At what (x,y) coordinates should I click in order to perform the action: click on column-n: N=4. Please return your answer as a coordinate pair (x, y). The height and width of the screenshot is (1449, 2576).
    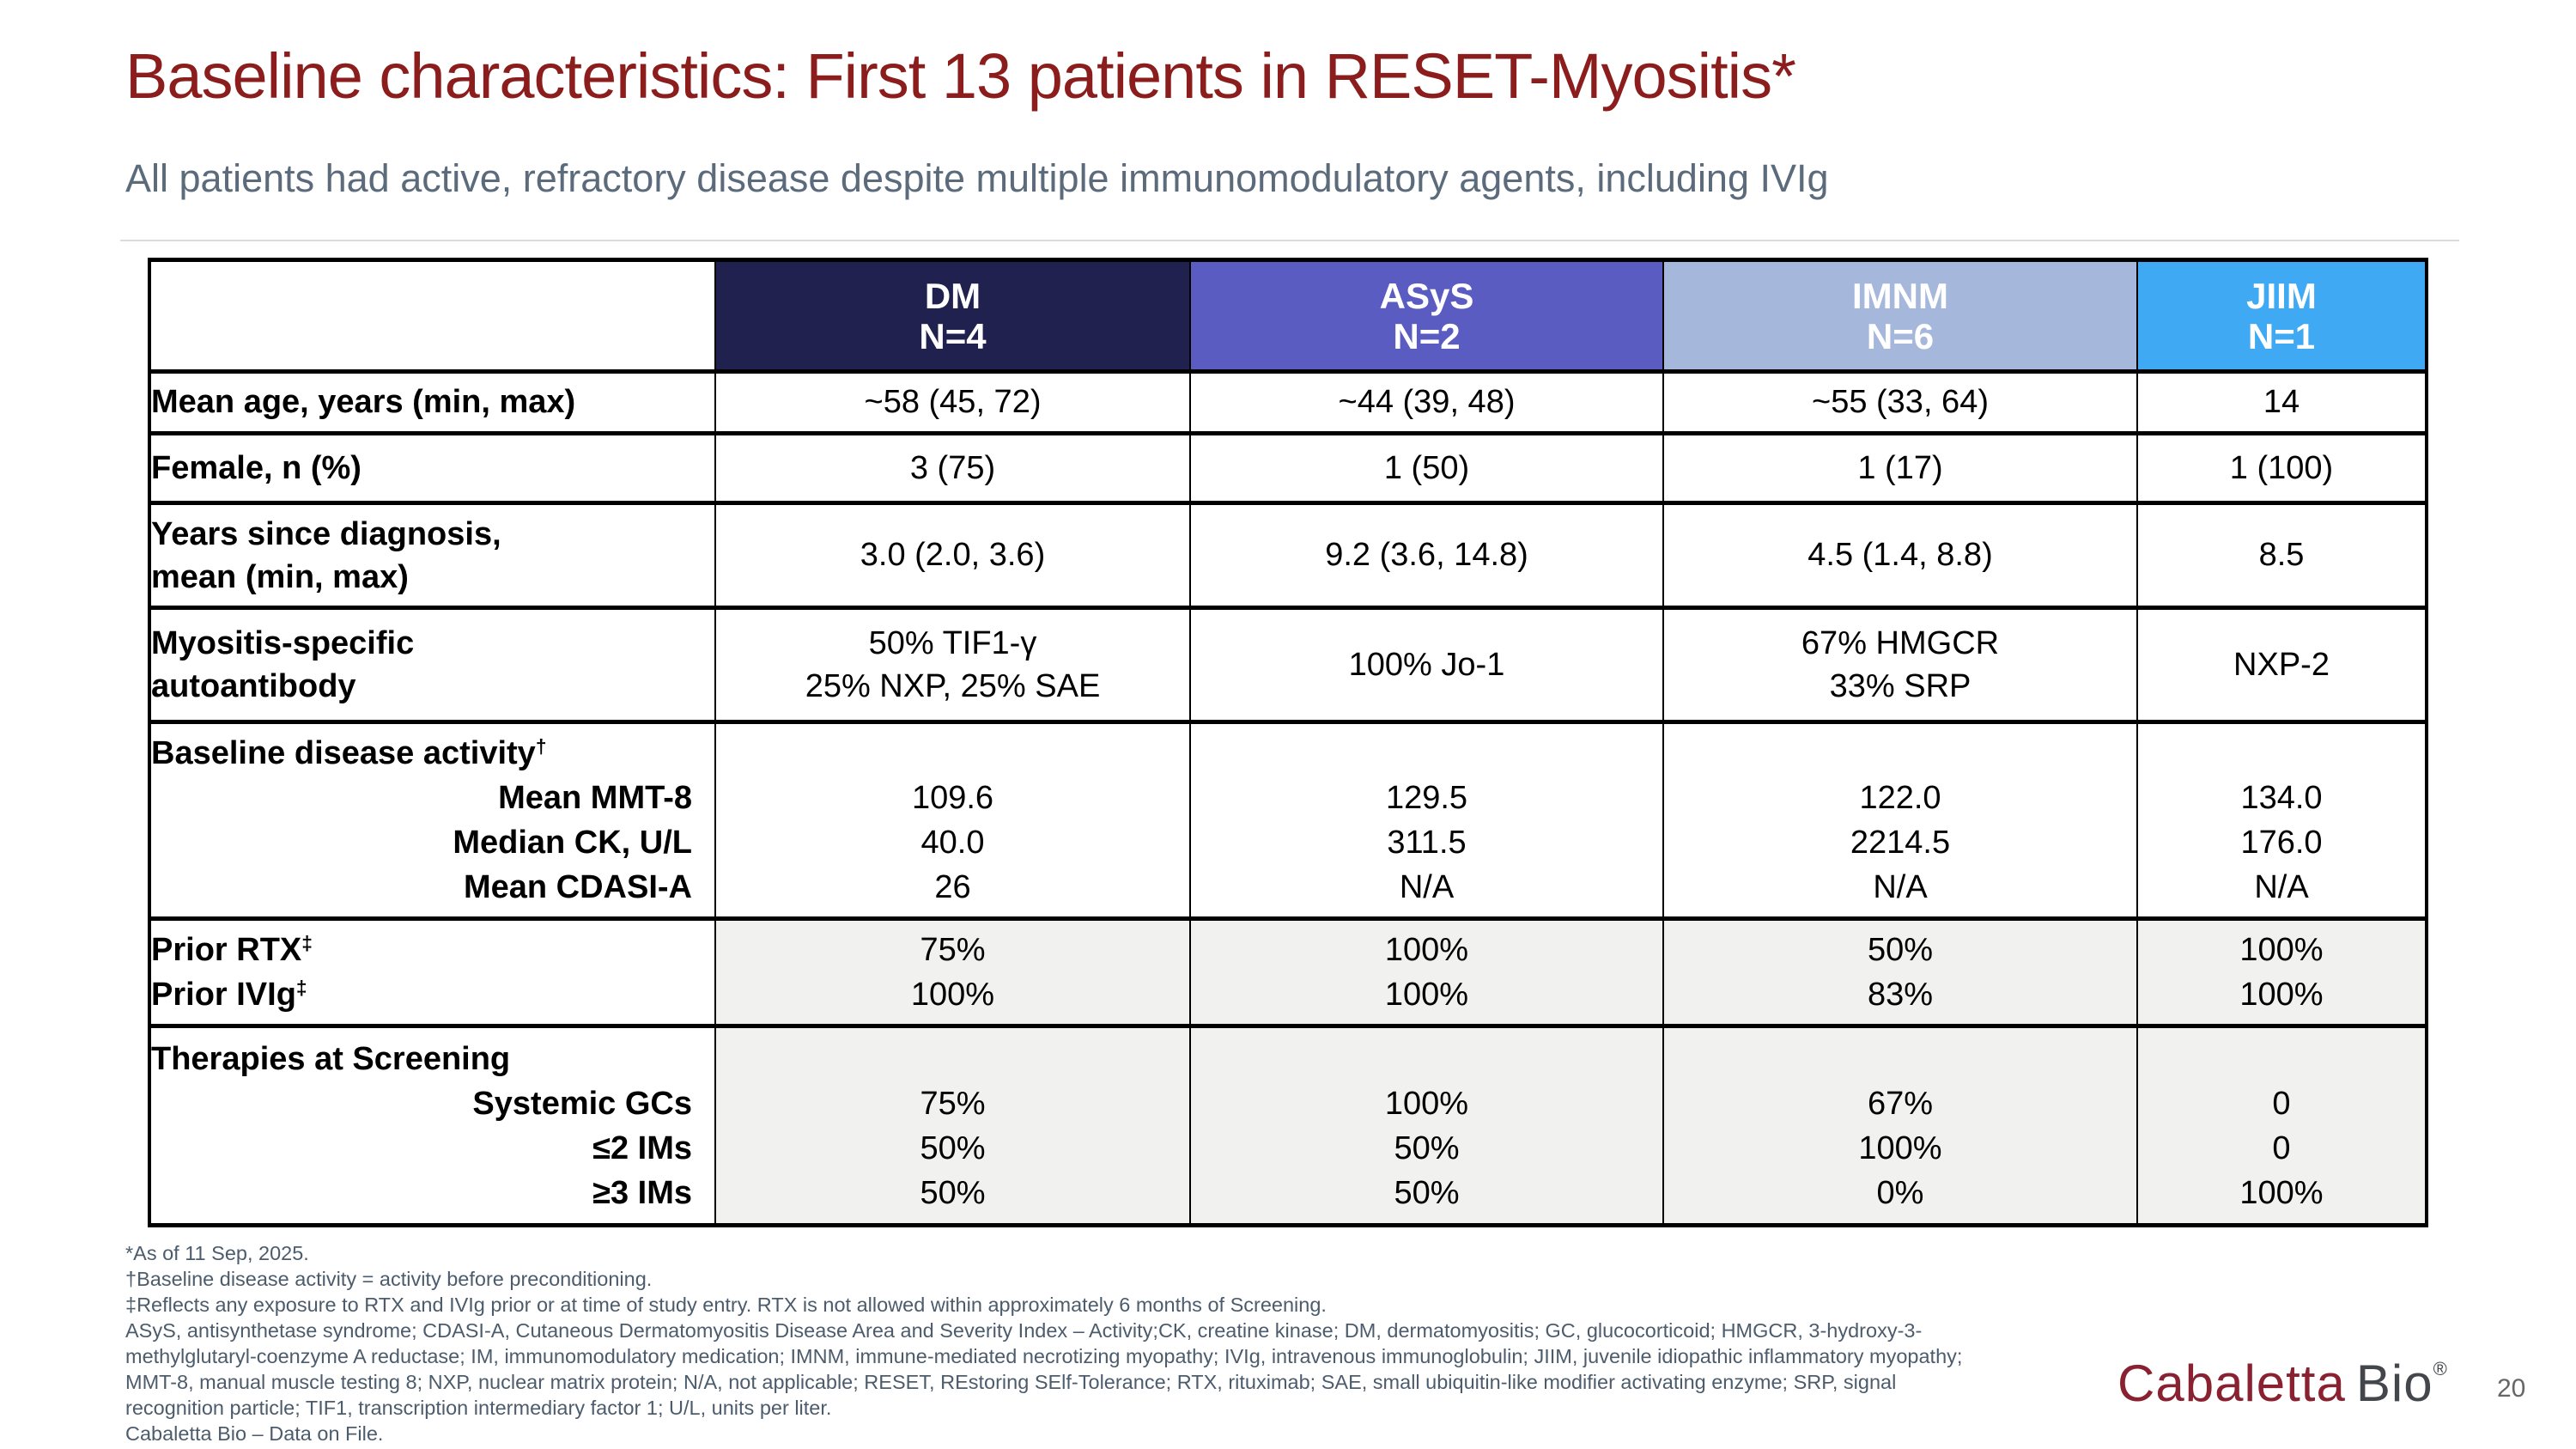
    Looking at the image, I should click on (953, 335).